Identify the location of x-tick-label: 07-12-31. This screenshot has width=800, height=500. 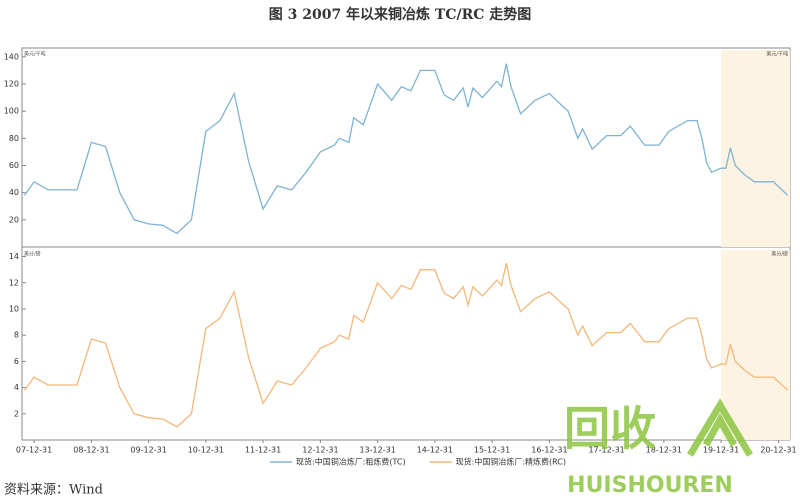
(34, 450).